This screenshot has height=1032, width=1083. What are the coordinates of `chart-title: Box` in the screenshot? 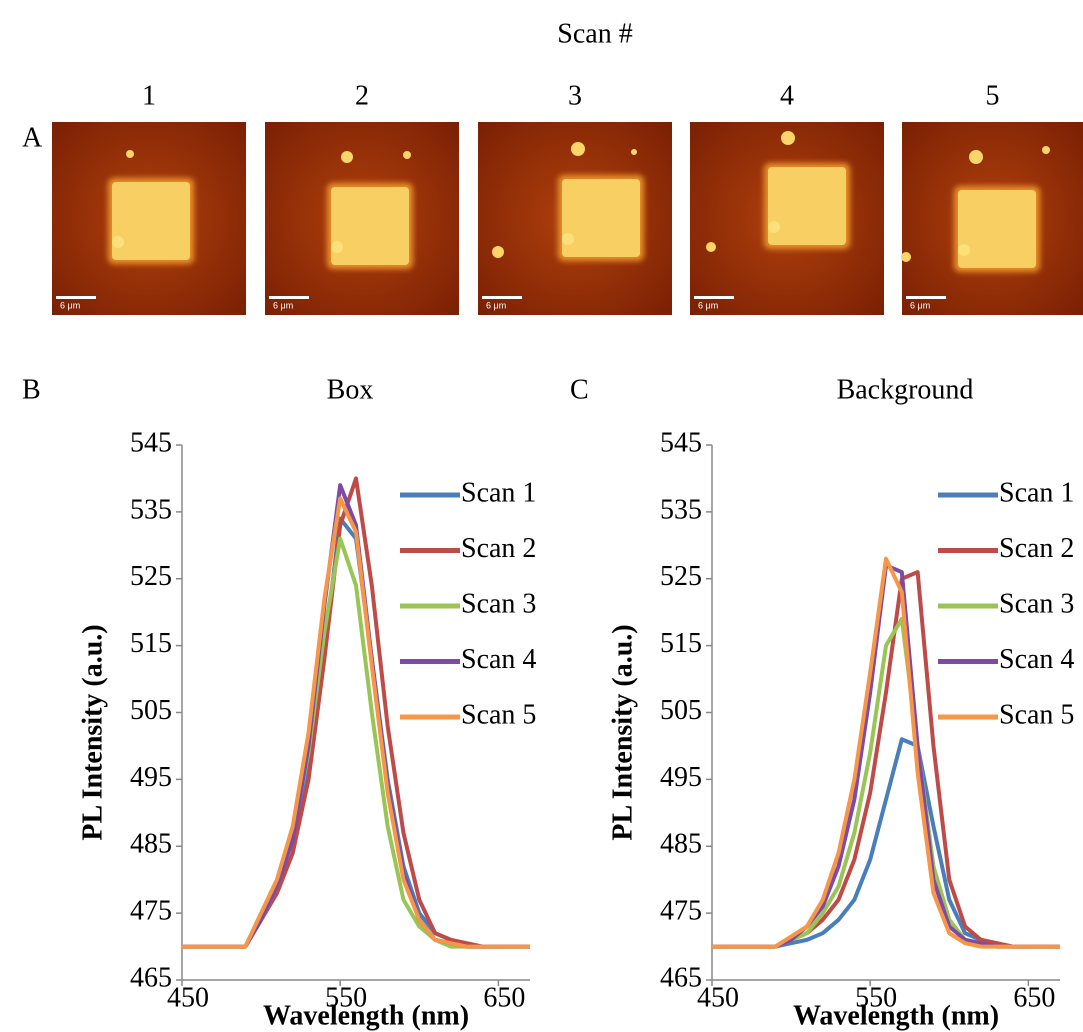 It's located at (350, 389).